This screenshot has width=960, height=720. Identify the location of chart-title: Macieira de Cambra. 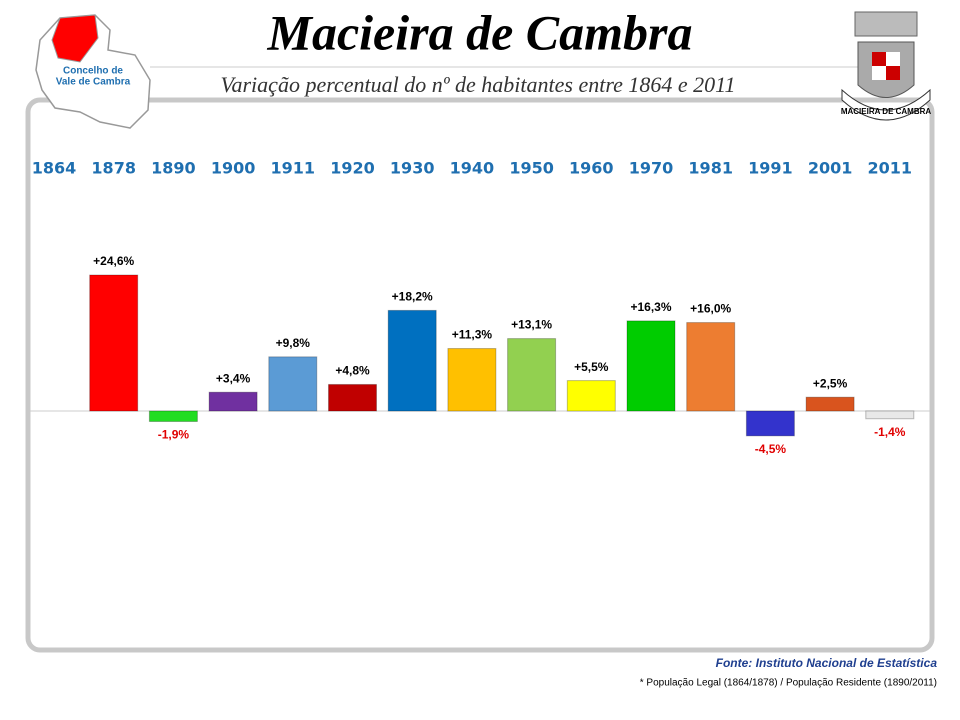
(480, 32).